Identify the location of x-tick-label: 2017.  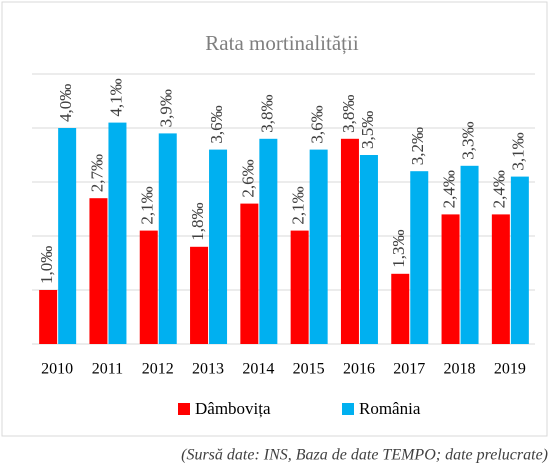
(409, 369).